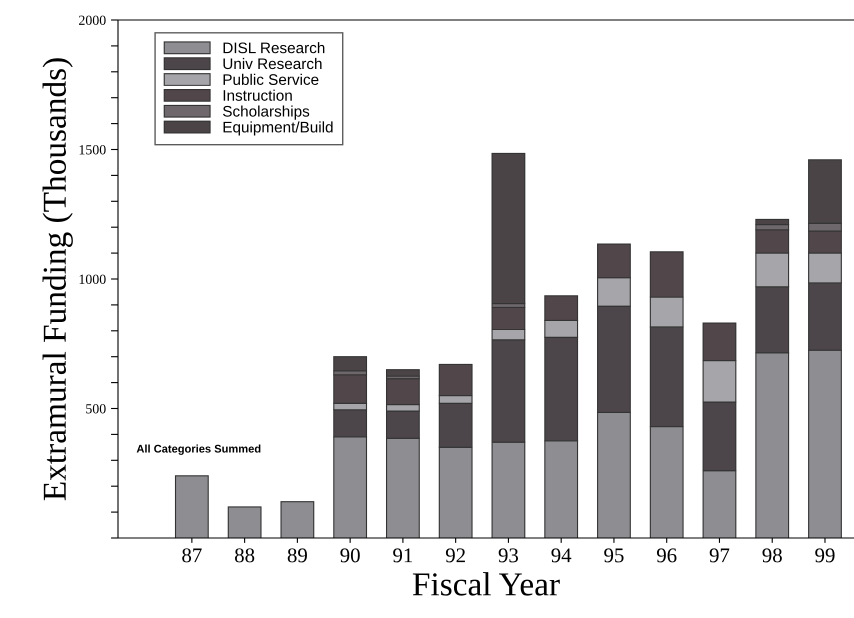 The image size is (854, 618). Describe the element at coordinates (266, 112) in the screenshot. I see `legend-label: Scholarships` at that location.